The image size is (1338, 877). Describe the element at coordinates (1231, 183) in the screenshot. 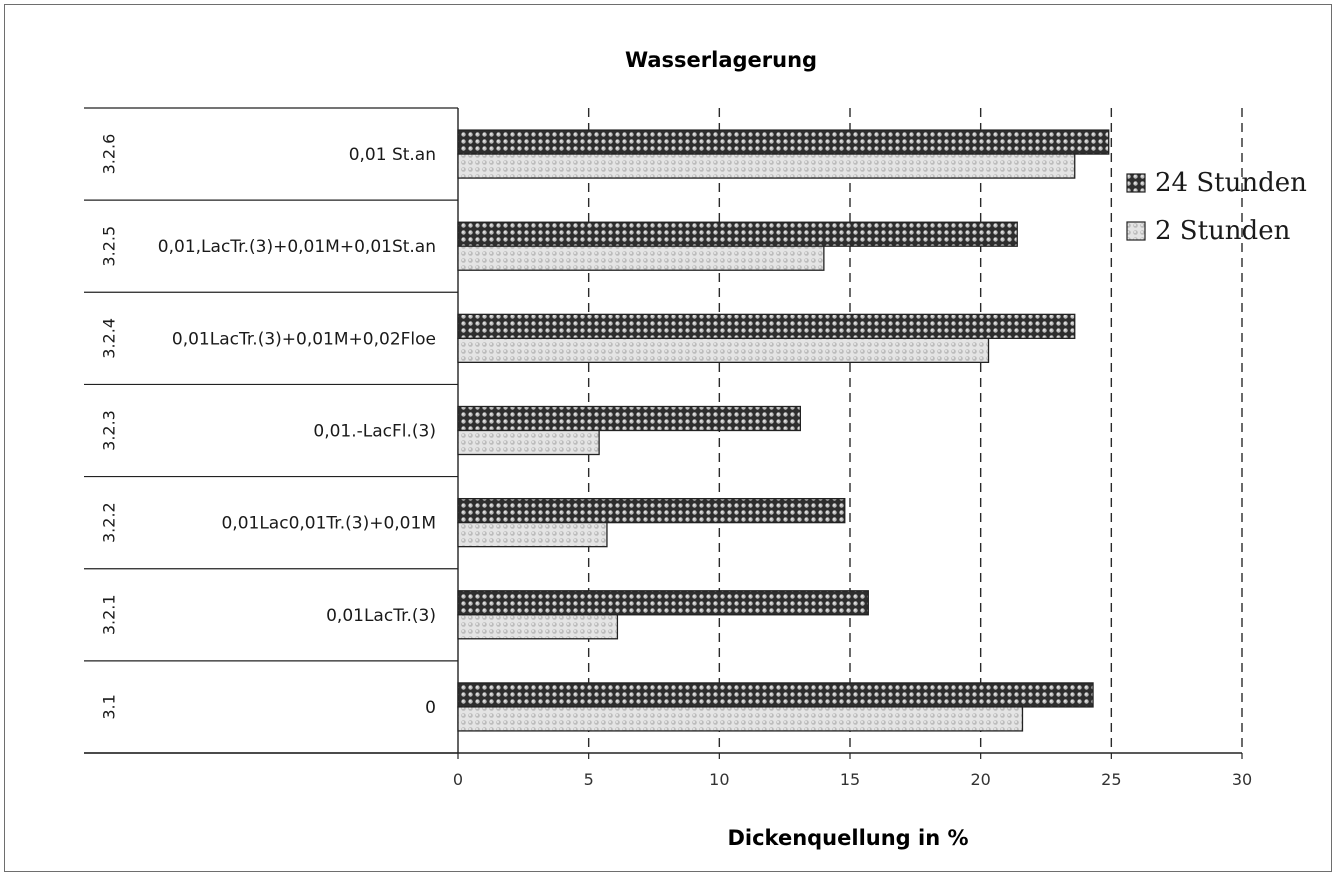

I see `legend-label: 24 Stunden` at that location.